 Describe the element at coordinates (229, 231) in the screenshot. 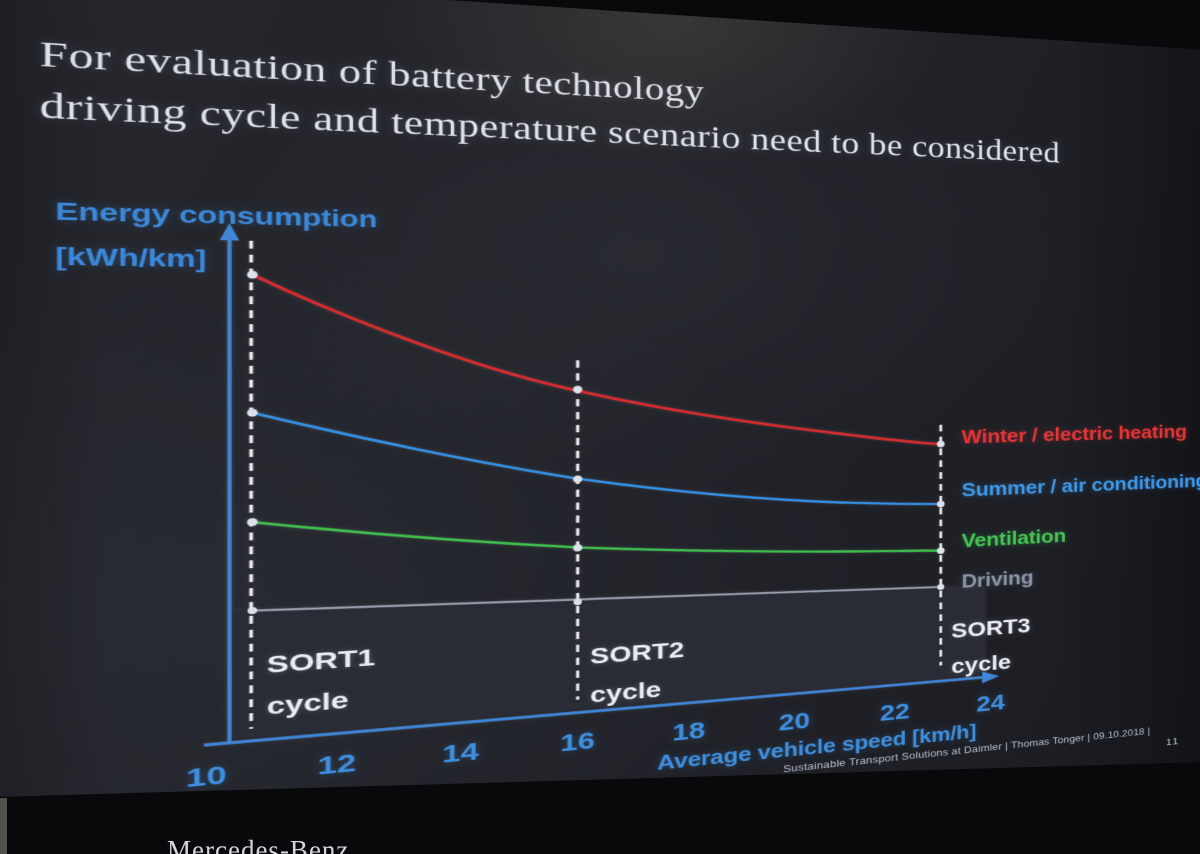

I see `y-axis-arrow-icon` at that location.